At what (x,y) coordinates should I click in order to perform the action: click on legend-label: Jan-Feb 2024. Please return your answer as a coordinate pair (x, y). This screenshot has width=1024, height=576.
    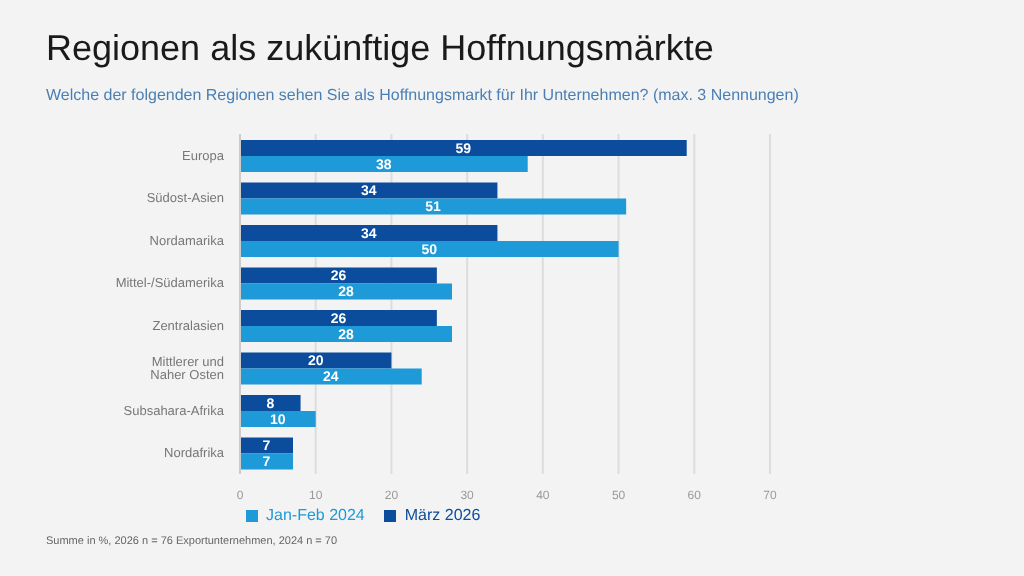
    Looking at the image, I should click on (315, 515).